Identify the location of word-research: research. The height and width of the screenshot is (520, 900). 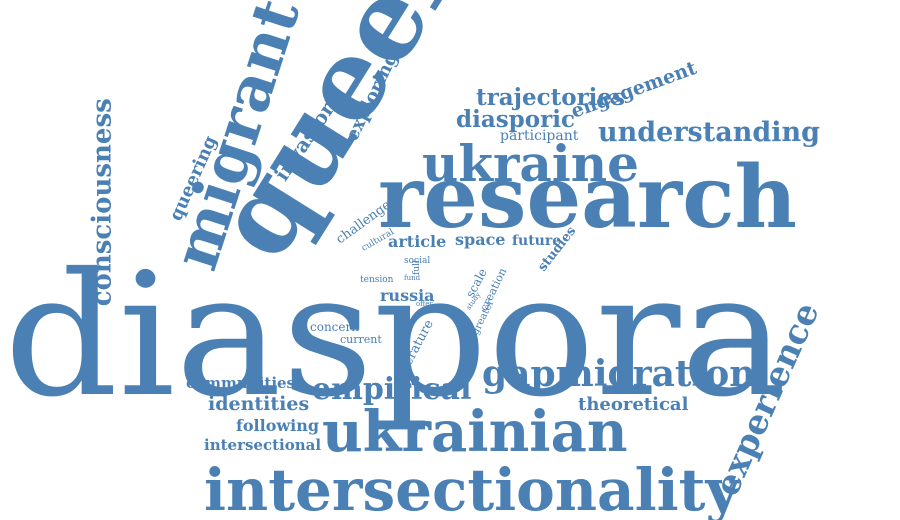
(588, 197).